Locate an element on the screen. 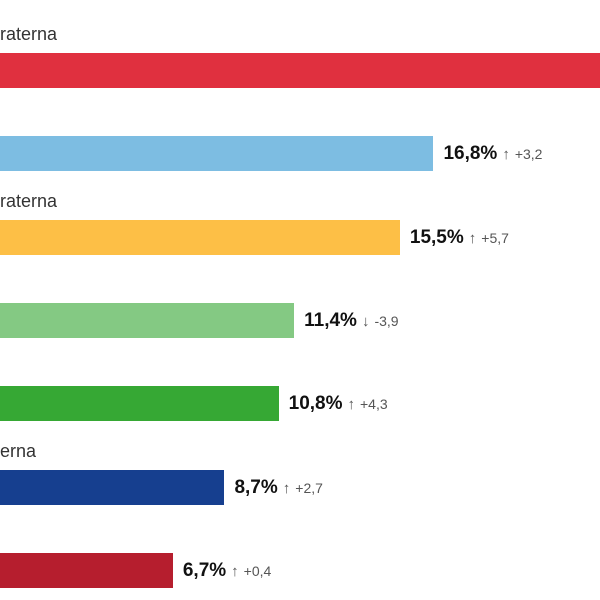 Image resolution: width=600 pixels, height=600 pixels. percentage-text: 10,8% is located at coordinates (315, 404).